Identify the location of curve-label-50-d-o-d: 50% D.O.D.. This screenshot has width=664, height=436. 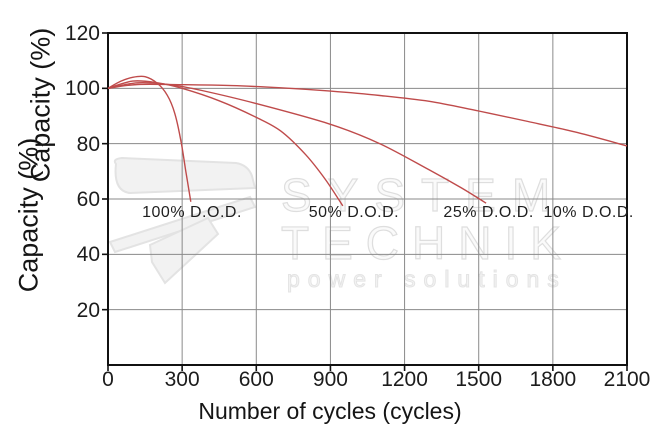
(354, 212).